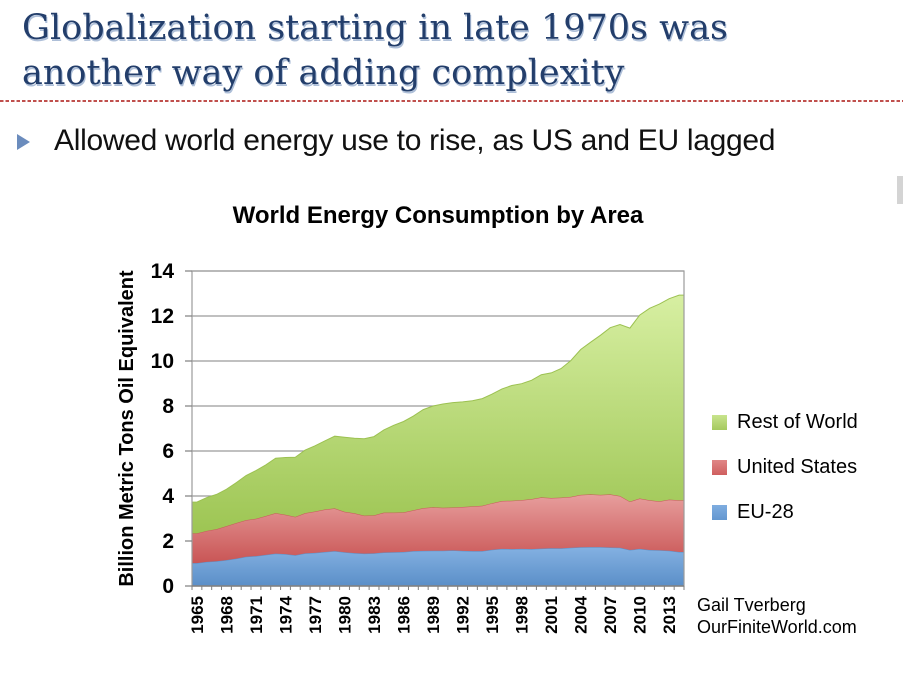  Describe the element at coordinates (640, 615) in the screenshot. I see `x-tick-label: 2010` at that location.